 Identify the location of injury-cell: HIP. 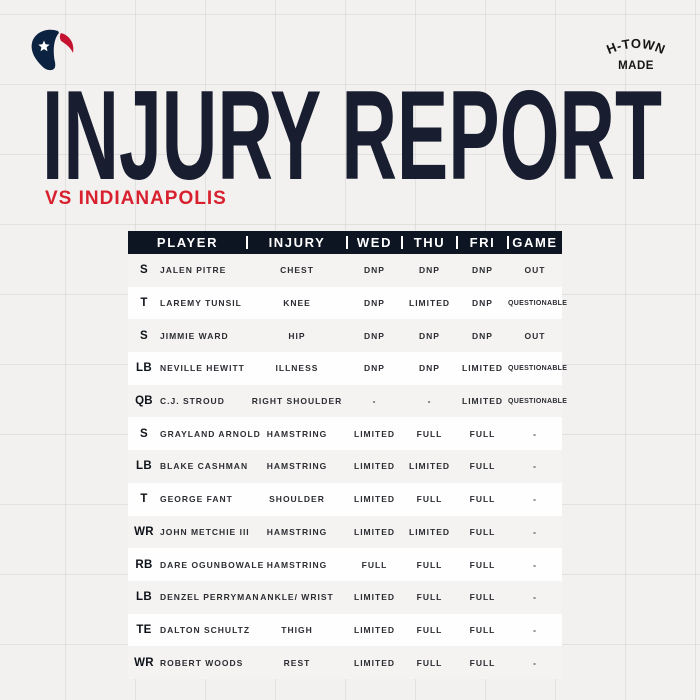
(297, 335).